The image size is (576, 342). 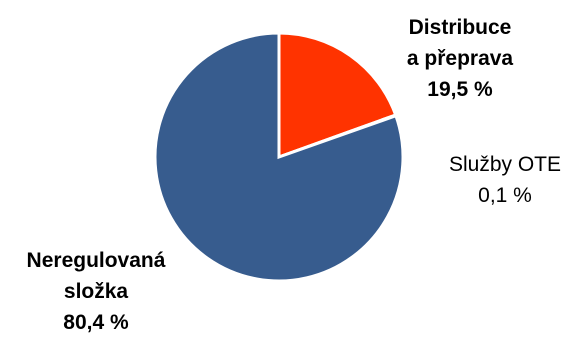 I want to click on pie-name-label-ote: Služby OTE, so click(x=505, y=164).